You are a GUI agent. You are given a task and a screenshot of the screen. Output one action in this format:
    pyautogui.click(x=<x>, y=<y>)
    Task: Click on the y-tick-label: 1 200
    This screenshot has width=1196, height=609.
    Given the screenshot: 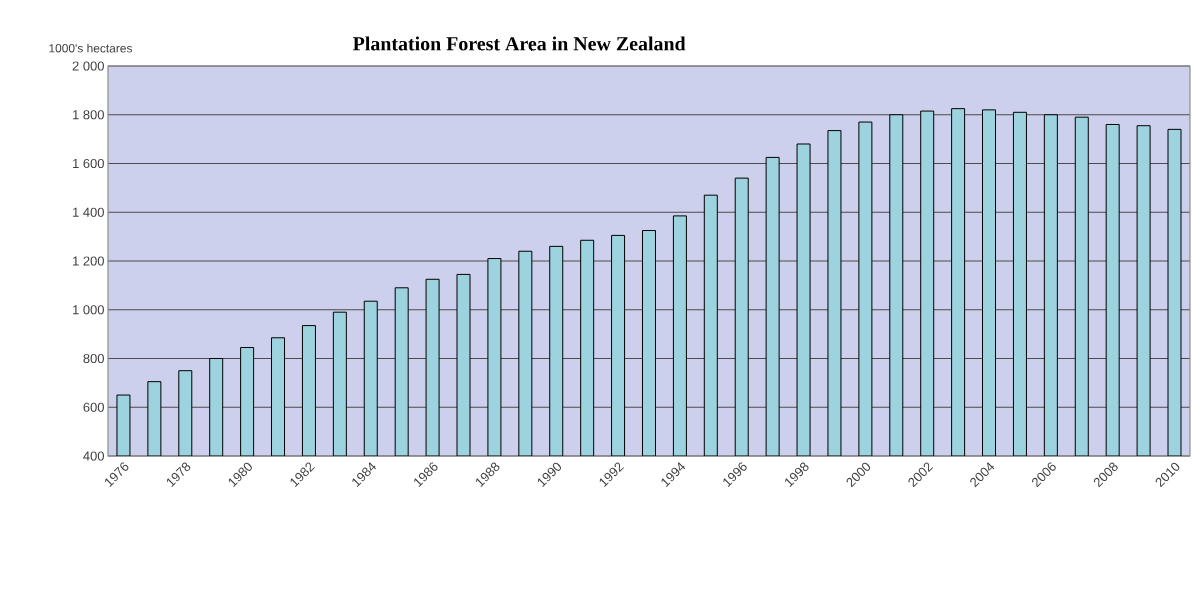 What is the action you would take?
    pyautogui.click(x=88, y=261)
    